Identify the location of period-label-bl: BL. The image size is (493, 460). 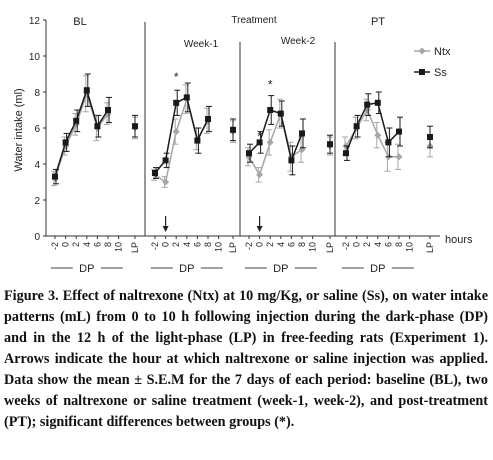
(79, 22).